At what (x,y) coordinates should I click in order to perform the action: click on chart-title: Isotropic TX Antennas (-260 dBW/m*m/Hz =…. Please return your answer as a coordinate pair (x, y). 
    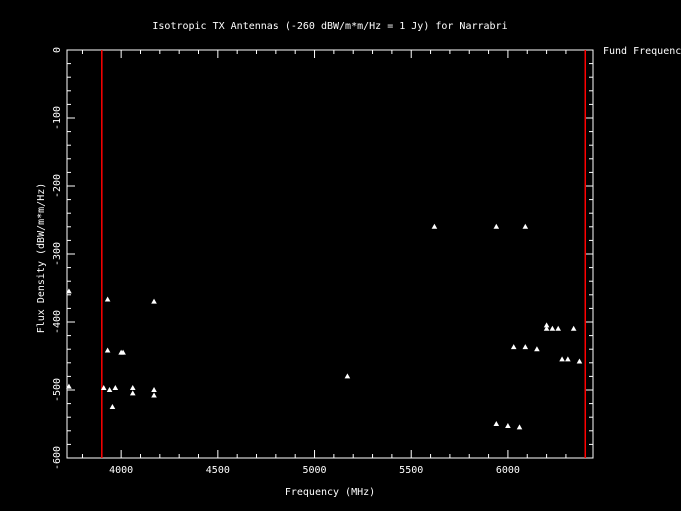
    Looking at the image, I should click on (329, 26).